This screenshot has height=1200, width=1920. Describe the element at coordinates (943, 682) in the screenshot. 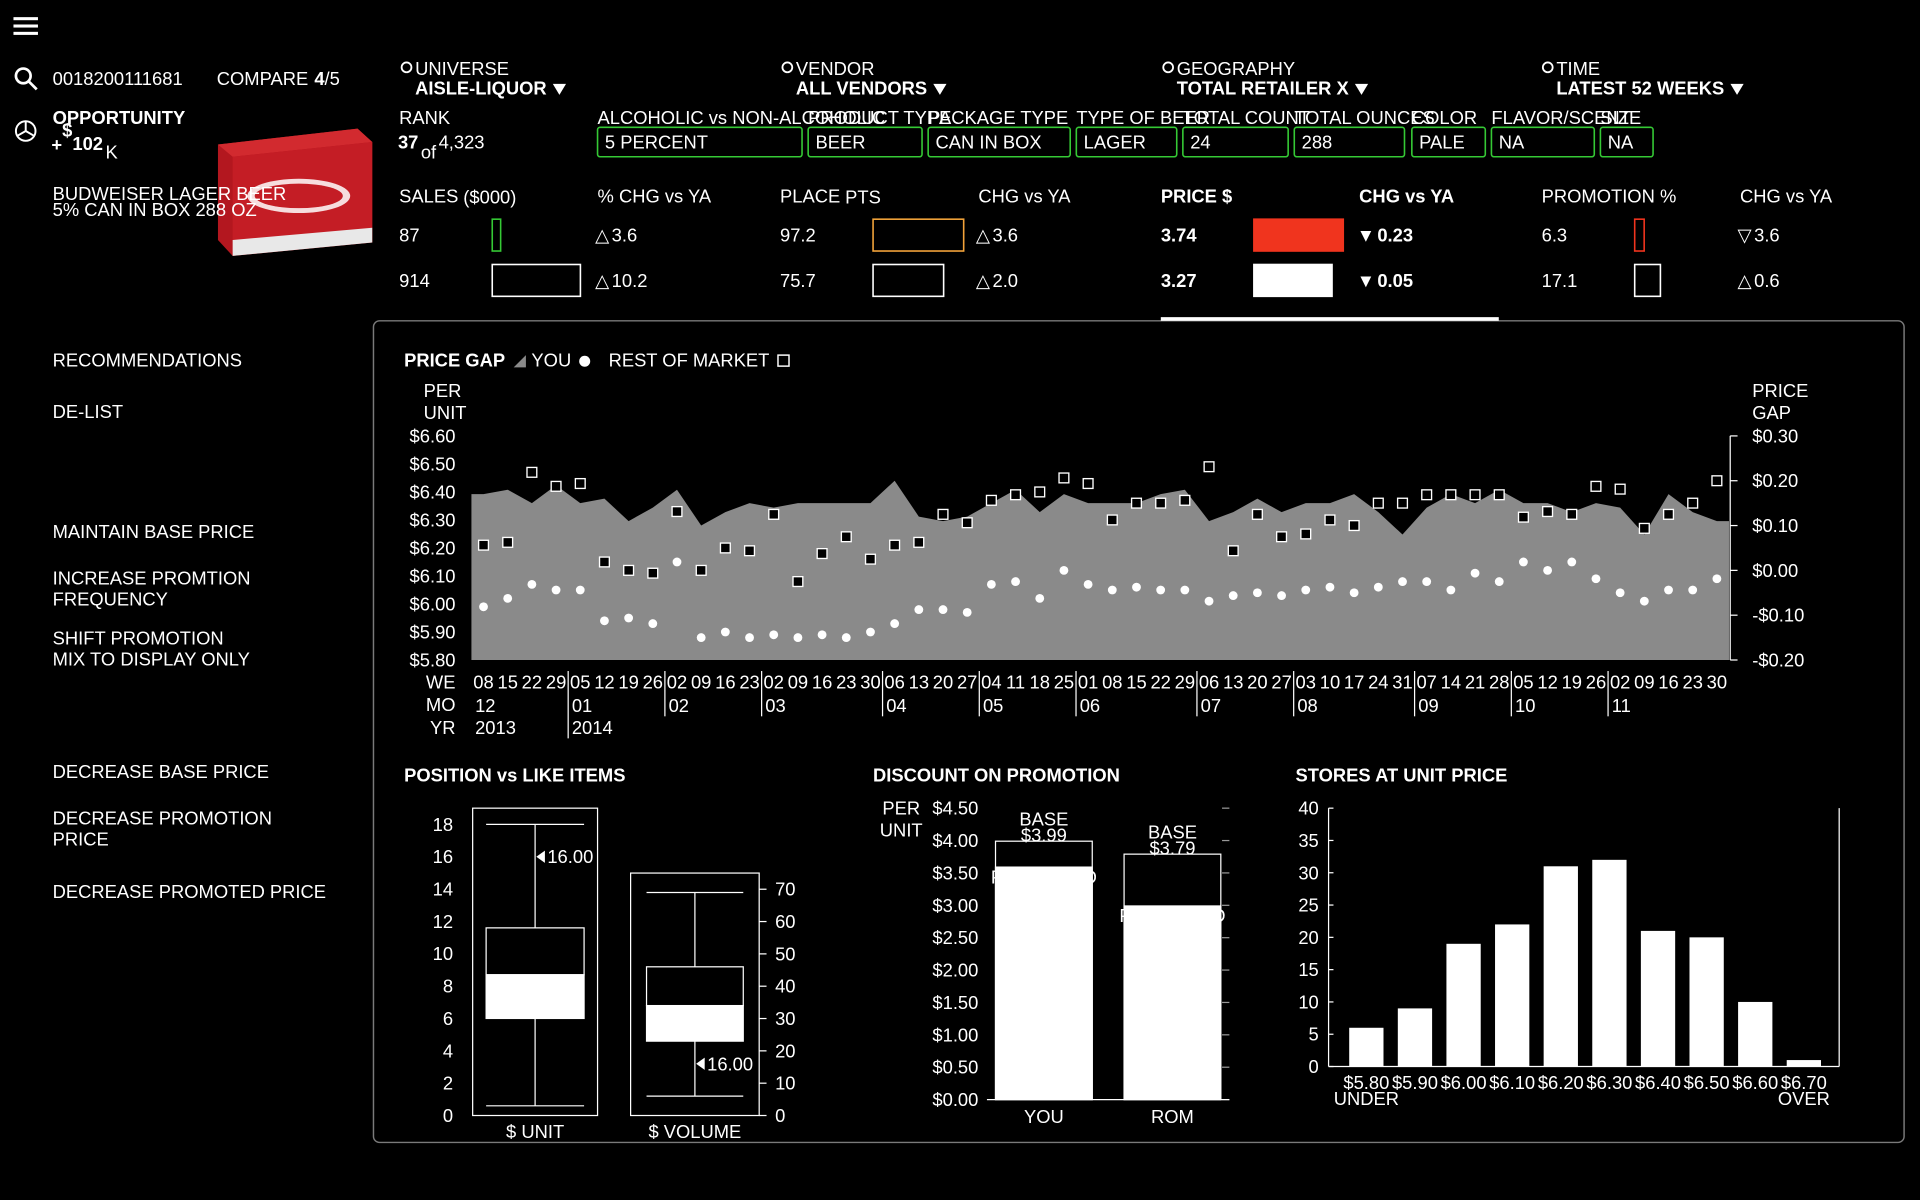

I see `week-label: 20` at that location.